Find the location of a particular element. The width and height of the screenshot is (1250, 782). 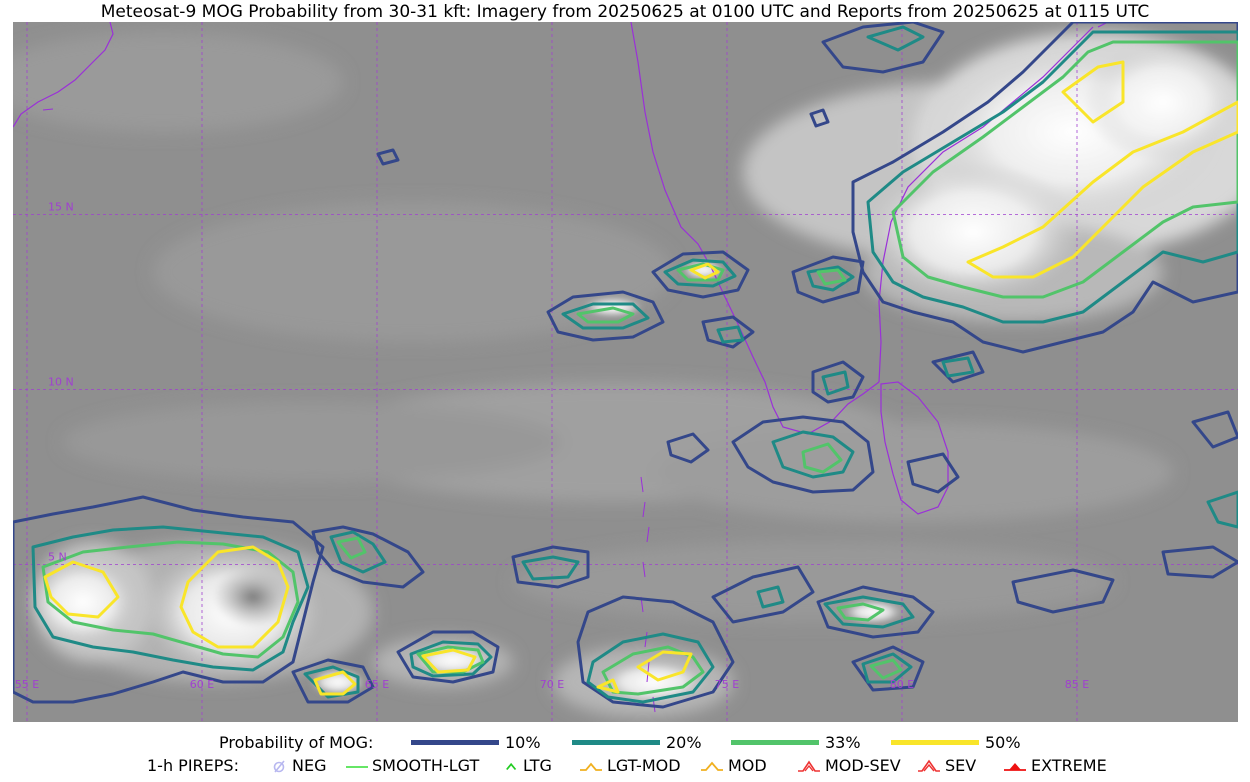

latitude-label: 15 N is located at coordinates (61, 207).